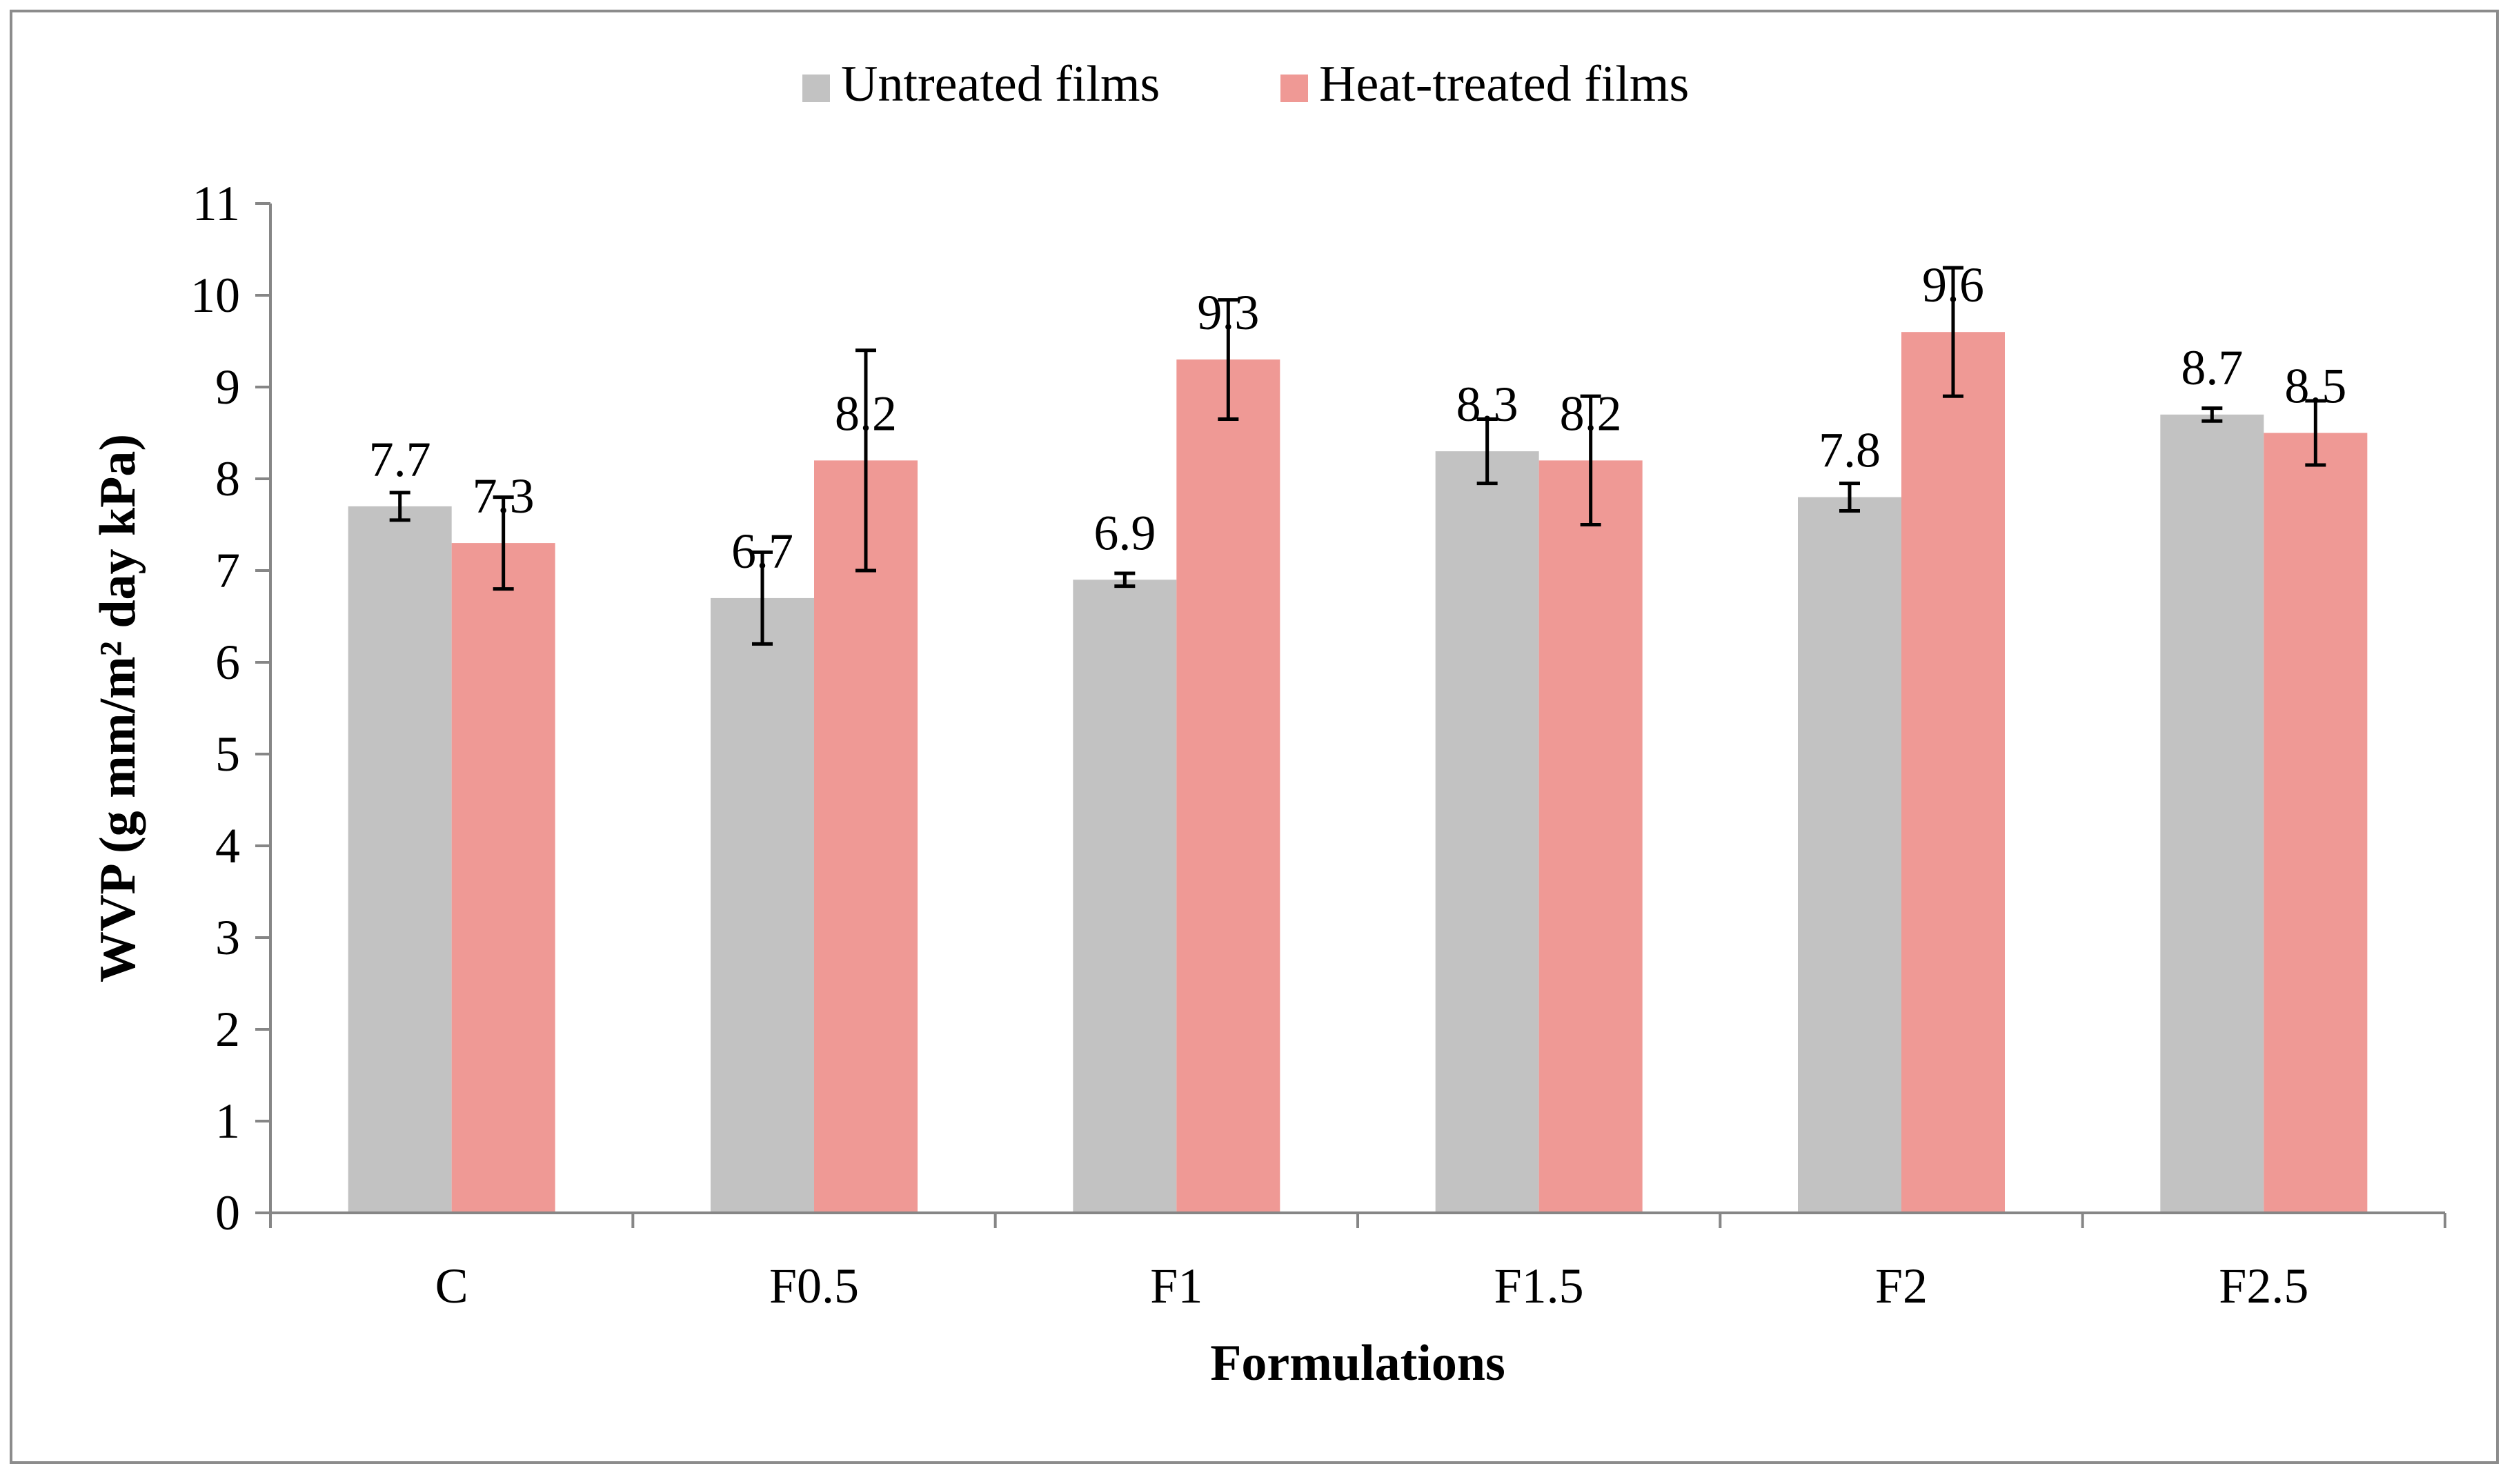 Image resolution: width=2514 pixels, height=1484 pixels. I want to click on y-tick-label: 6, so click(227, 662).